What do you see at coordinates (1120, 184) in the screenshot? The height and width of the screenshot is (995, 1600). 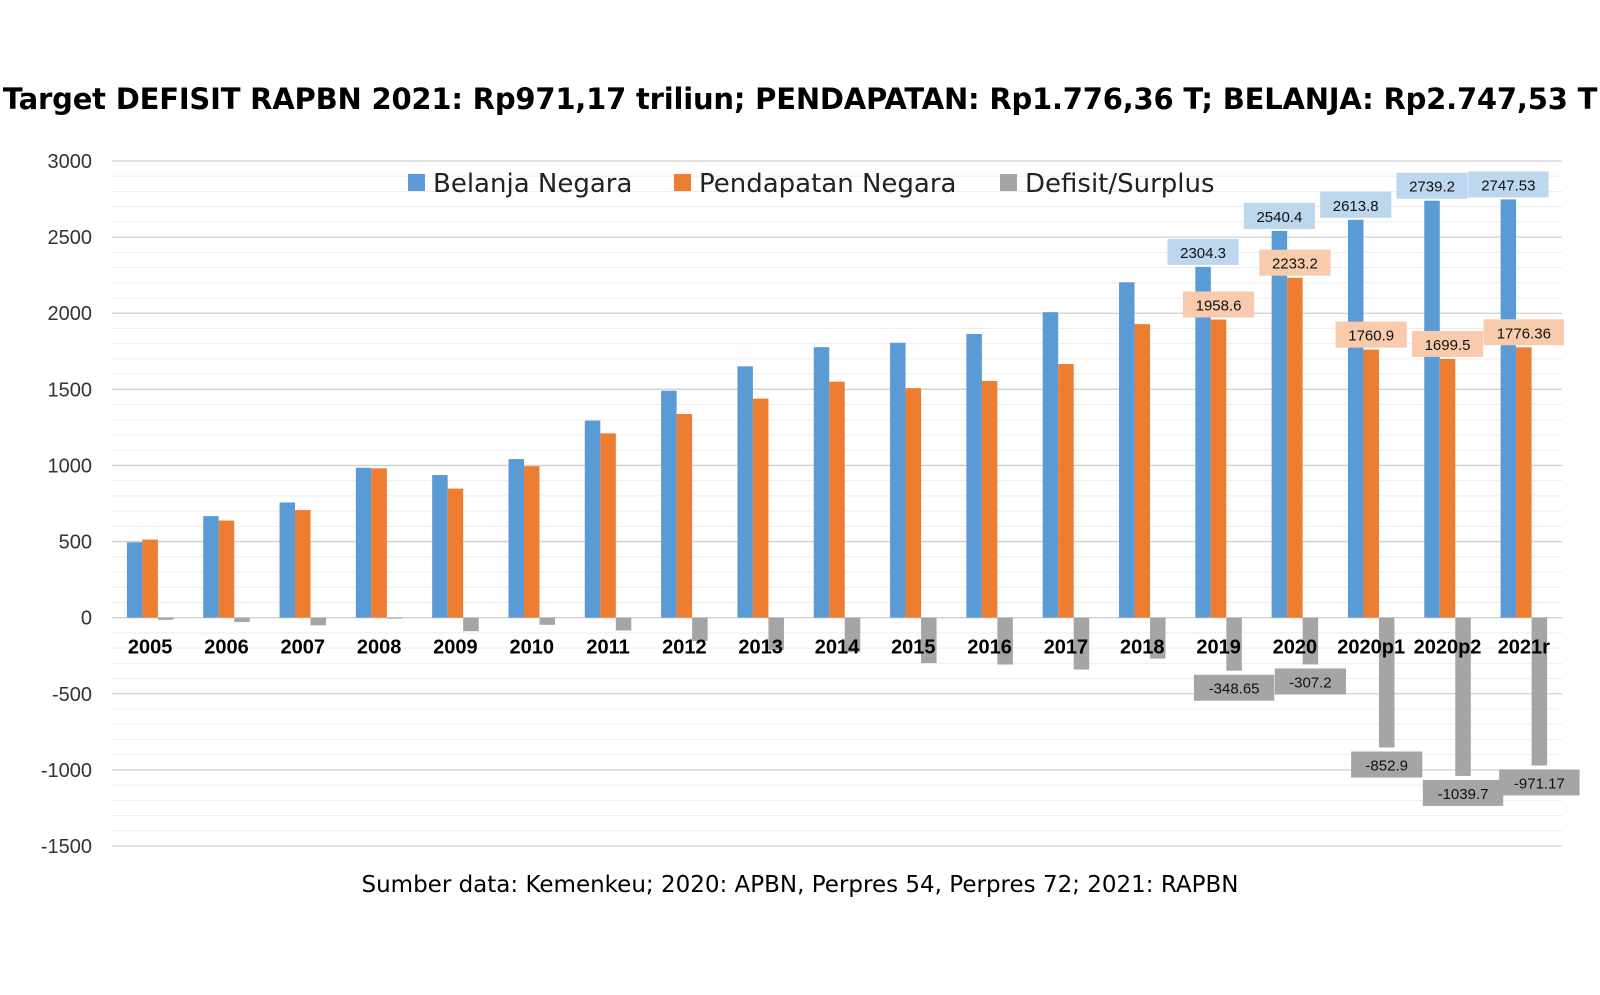 I see `legend-label: Defisit/Surplus` at bounding box center [1120, 184].